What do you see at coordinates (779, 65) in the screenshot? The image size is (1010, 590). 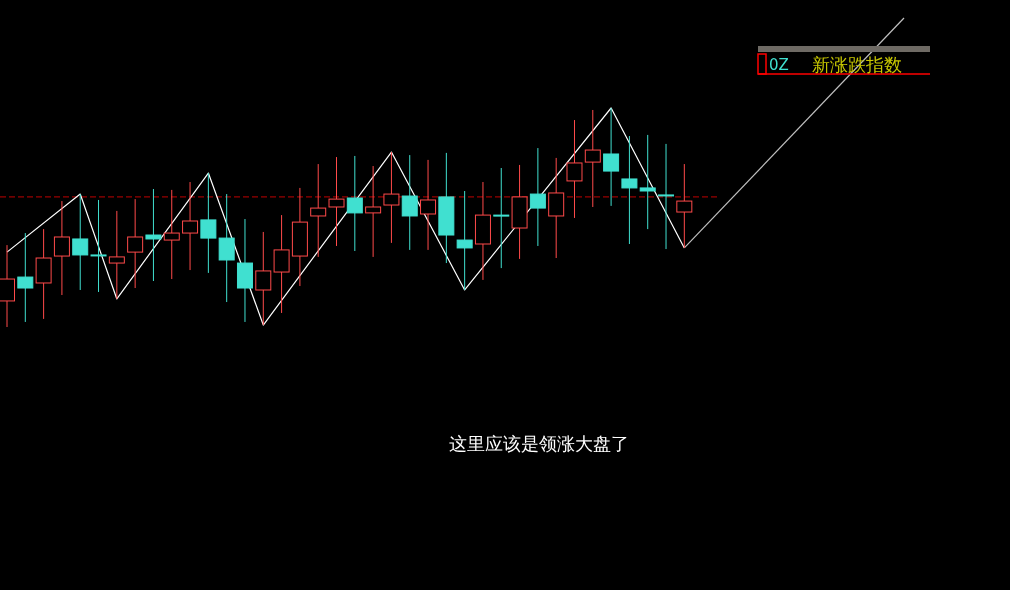 I see `text: 0Z` at bounding box center [779, 65].